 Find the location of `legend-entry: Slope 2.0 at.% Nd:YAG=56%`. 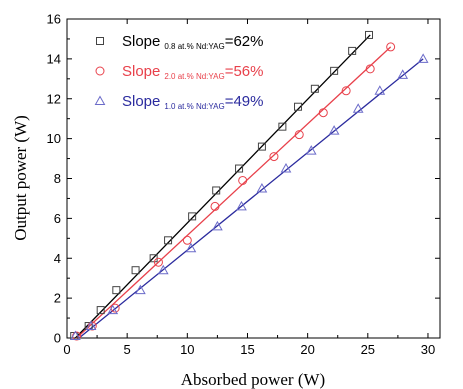

legend-entry: Slope 2.0 at.% Nd:YAG=56% is located at coordinates (193, 72).